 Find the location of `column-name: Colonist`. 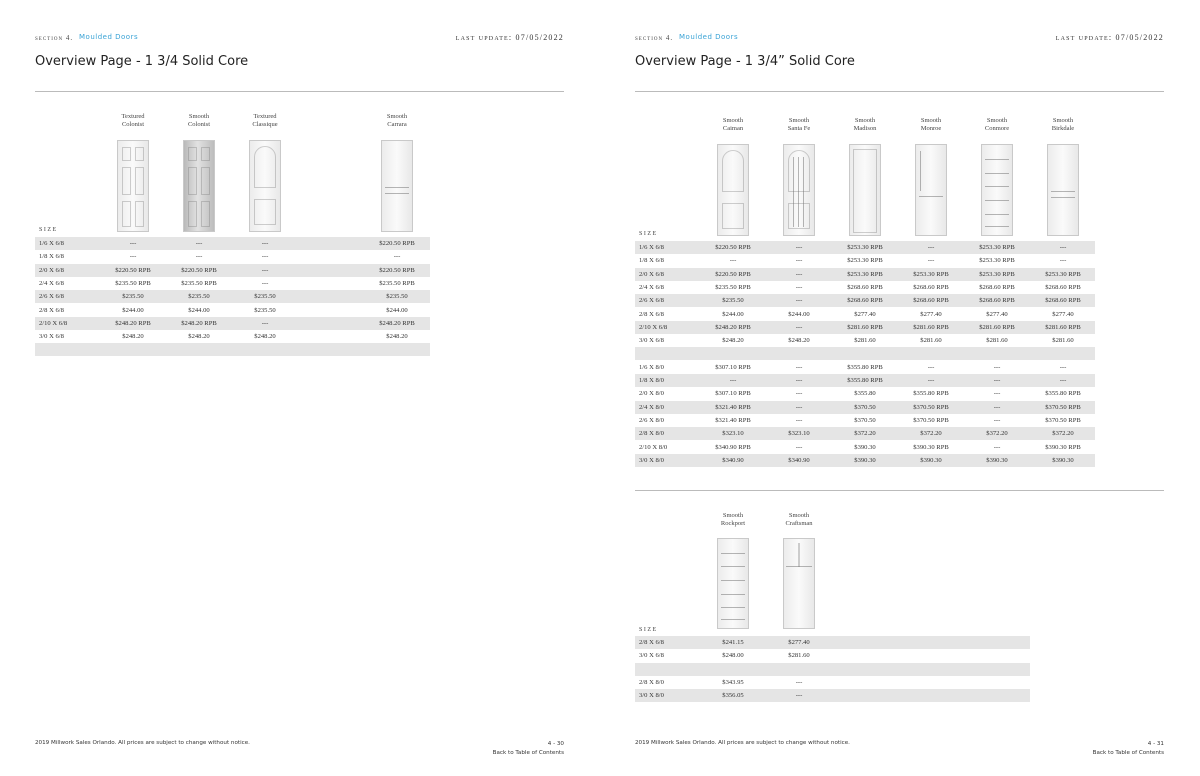

column-name: Colonist is located at coordinates (133, 124).